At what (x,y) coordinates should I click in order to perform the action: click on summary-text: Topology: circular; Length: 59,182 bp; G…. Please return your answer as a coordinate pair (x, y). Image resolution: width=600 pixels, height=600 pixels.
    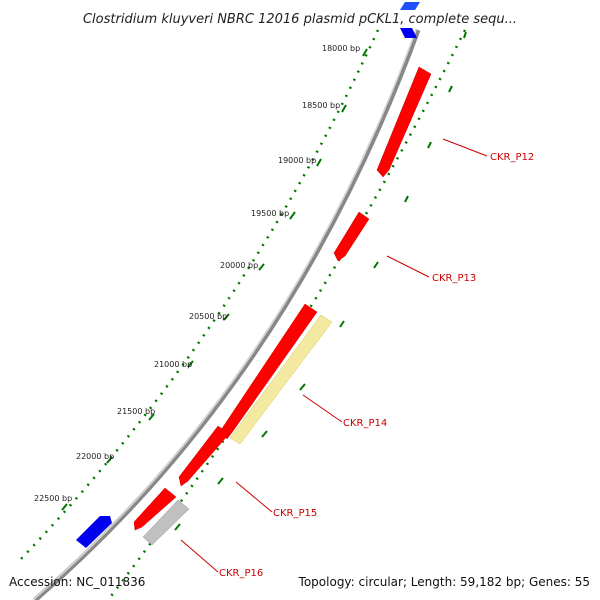
    Looking at the image, I should click on (444, 582).